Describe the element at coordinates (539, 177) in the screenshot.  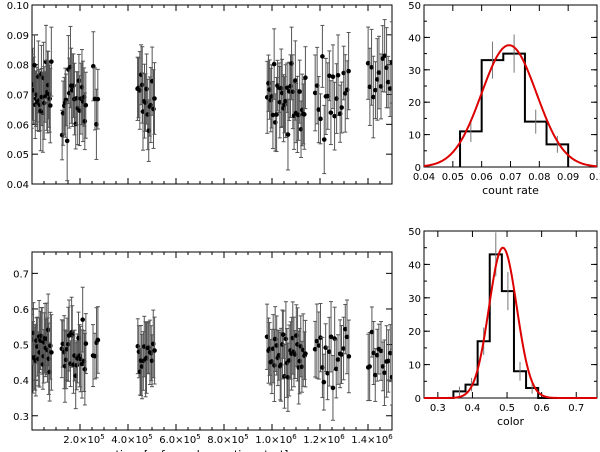
I see `x-tick-label: 0.08` at that location.